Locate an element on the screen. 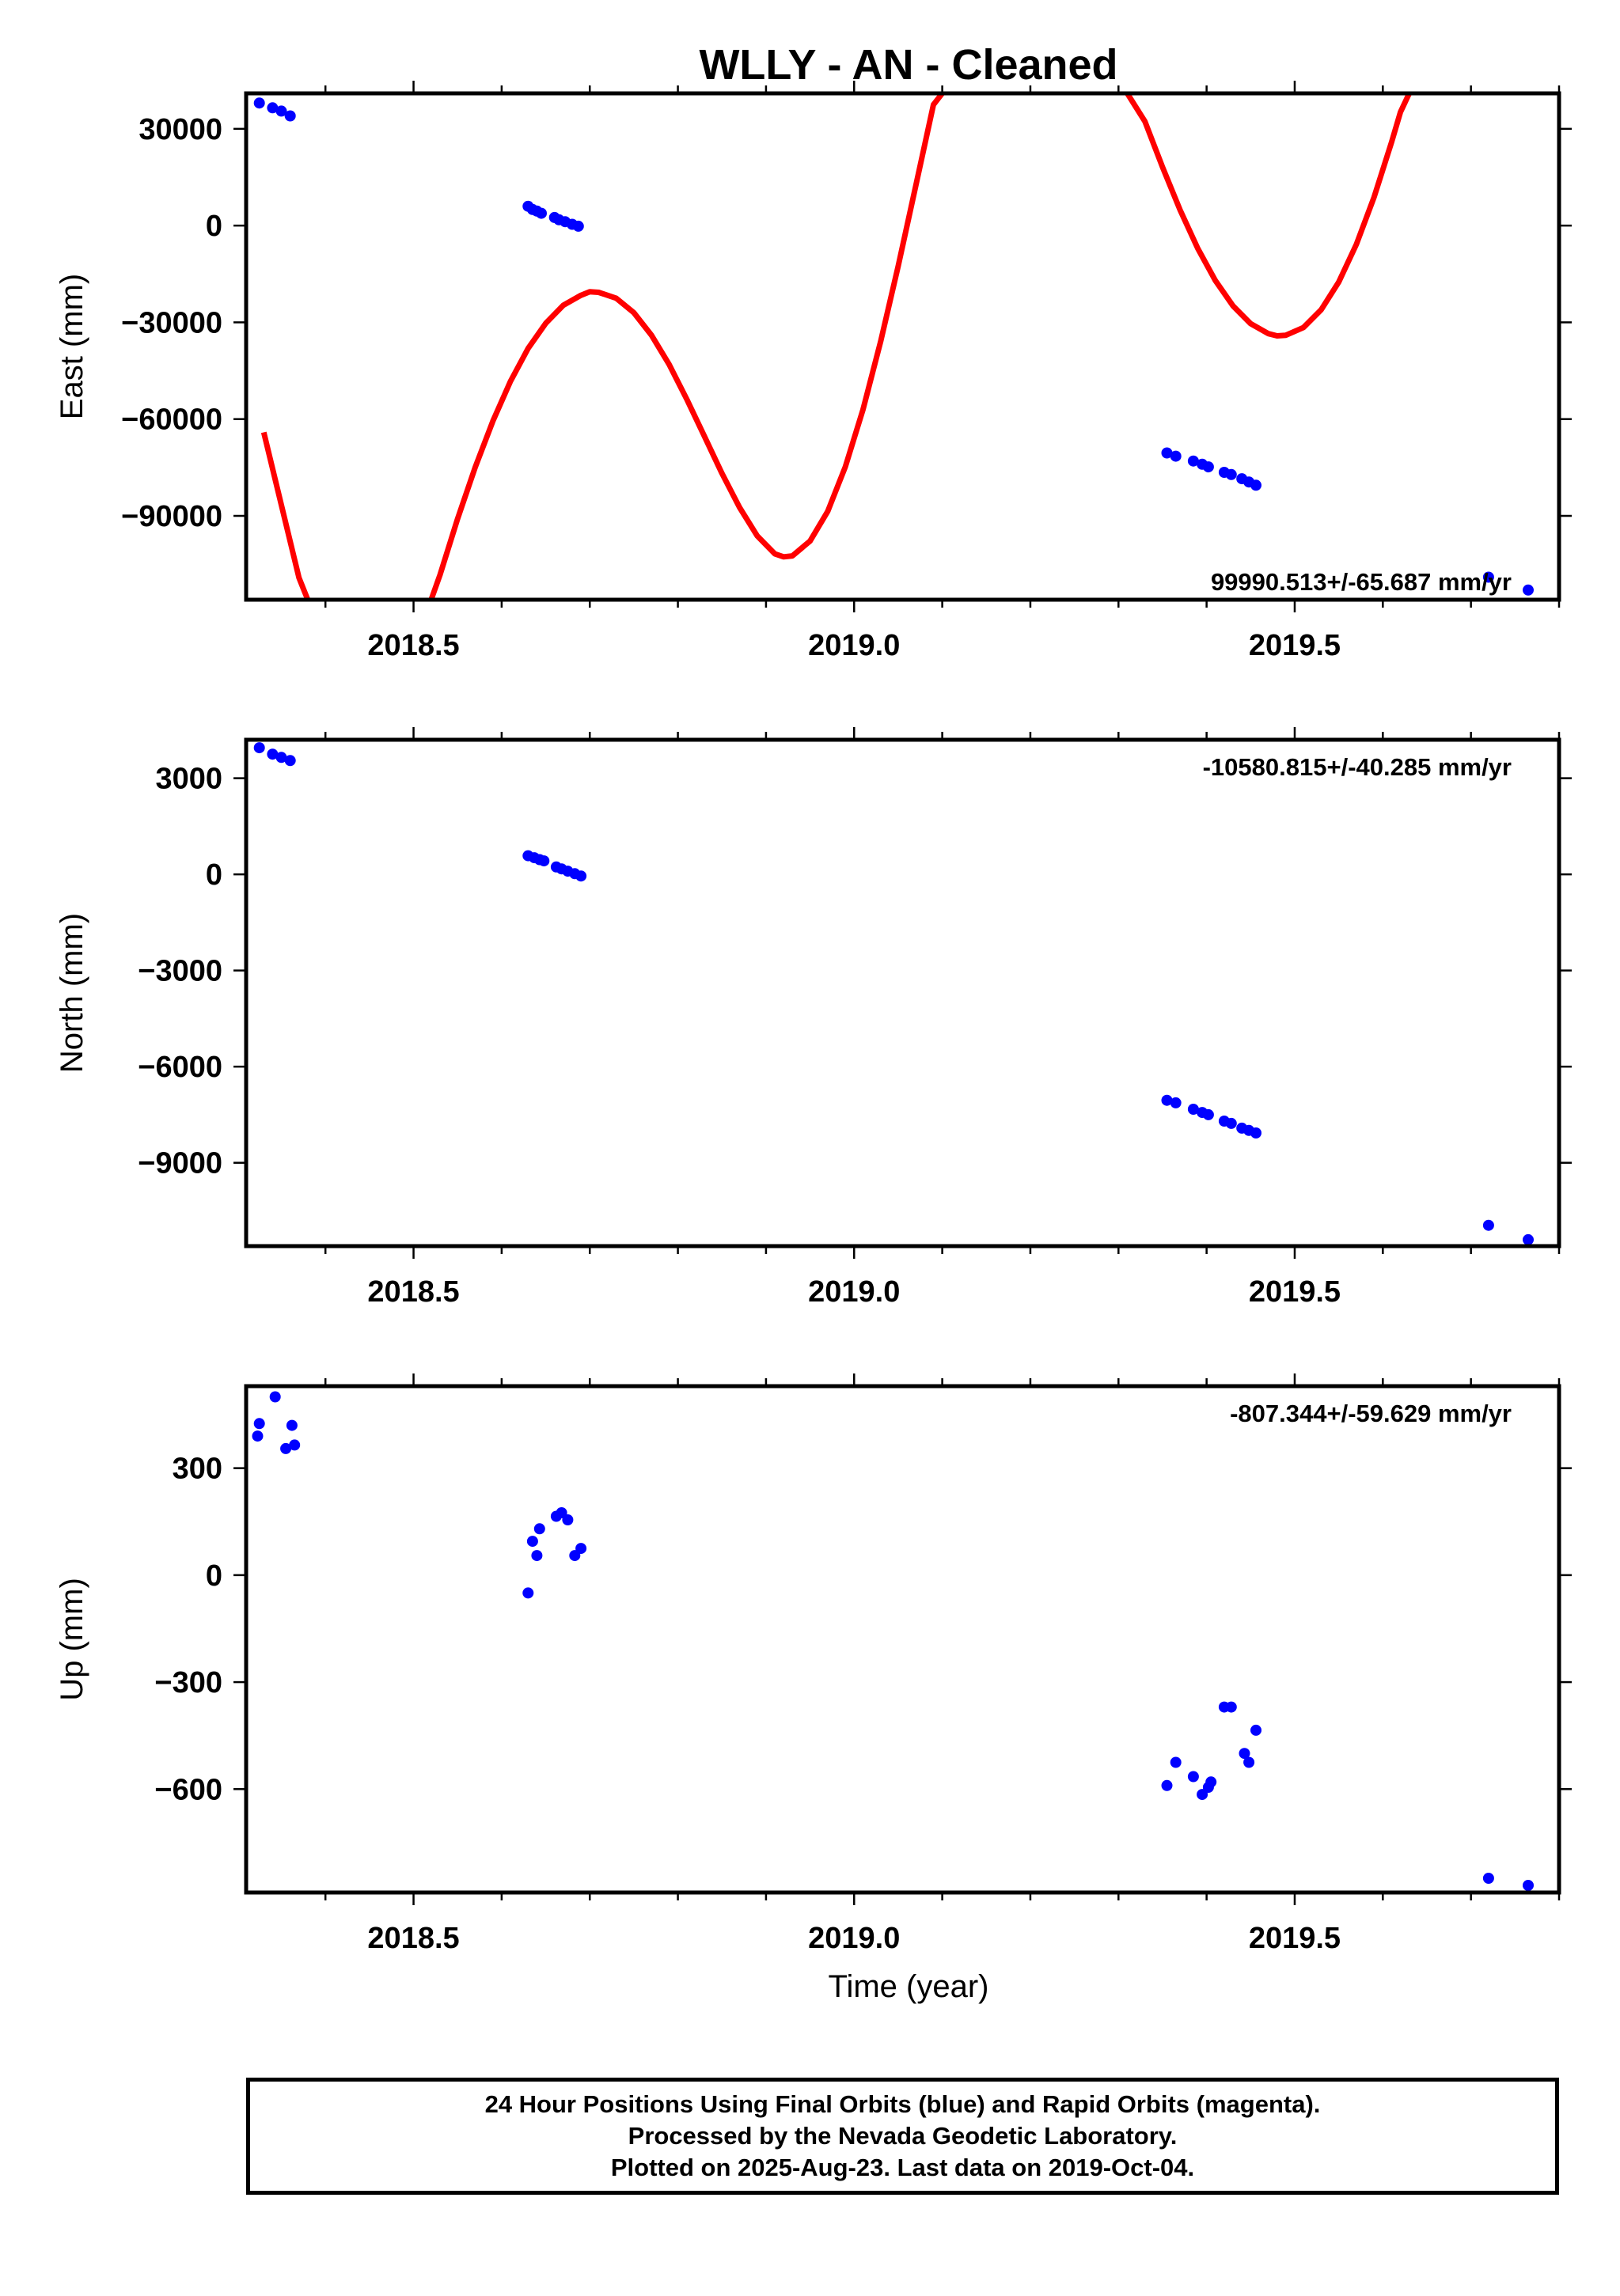  y-tick-label: −600 is located at coordinates (188, 1789).